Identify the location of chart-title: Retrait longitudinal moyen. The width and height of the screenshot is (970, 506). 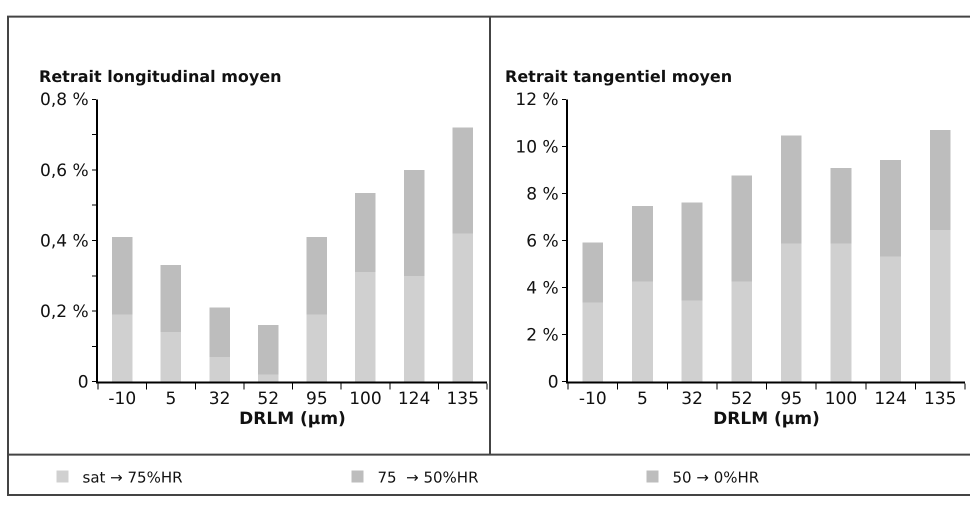
(160, 76).